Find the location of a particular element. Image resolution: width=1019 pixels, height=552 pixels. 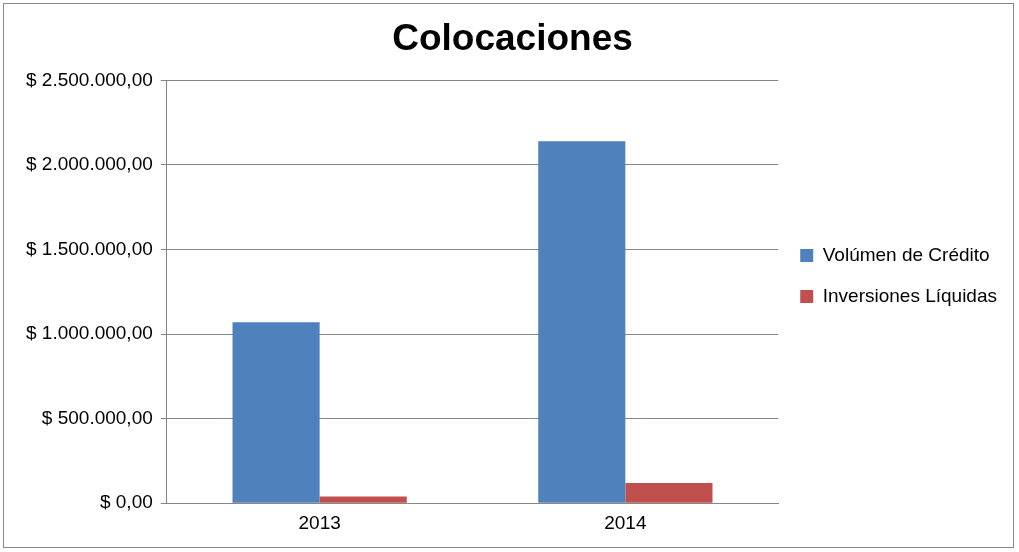

y-tick-label: $ 2.500.000,00 is located at coordinates (89, 79).